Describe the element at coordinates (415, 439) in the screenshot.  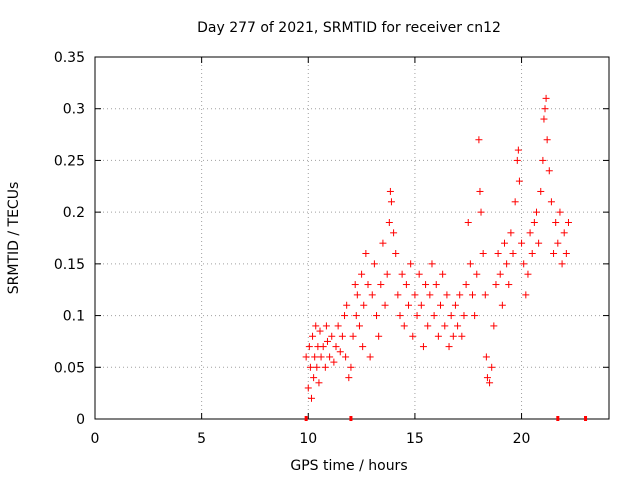
I see `x-tick-label: 15` at that location.